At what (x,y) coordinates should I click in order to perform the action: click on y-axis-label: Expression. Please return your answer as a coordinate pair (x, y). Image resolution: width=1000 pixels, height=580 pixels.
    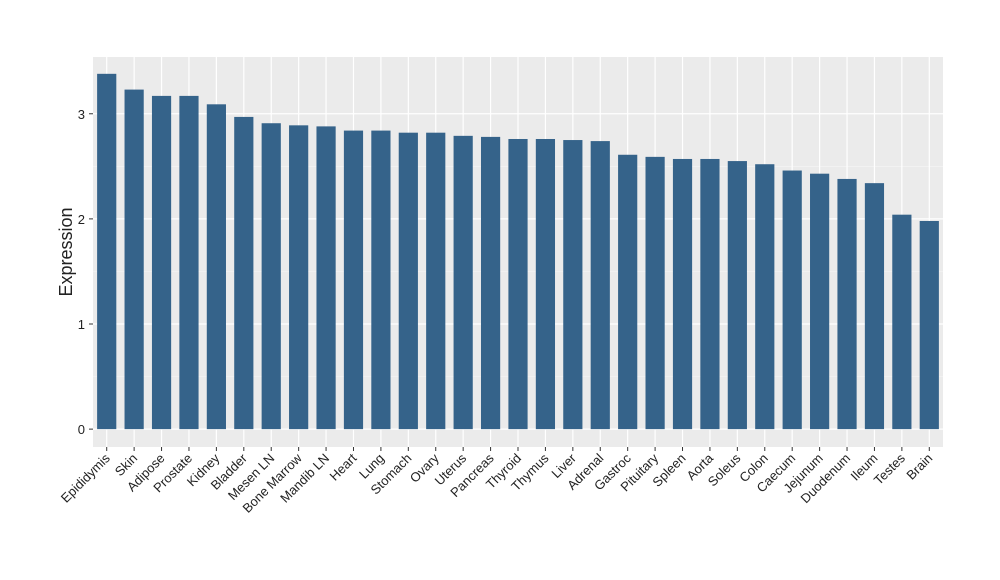
    Looking at the image, I should click on (66, 251).